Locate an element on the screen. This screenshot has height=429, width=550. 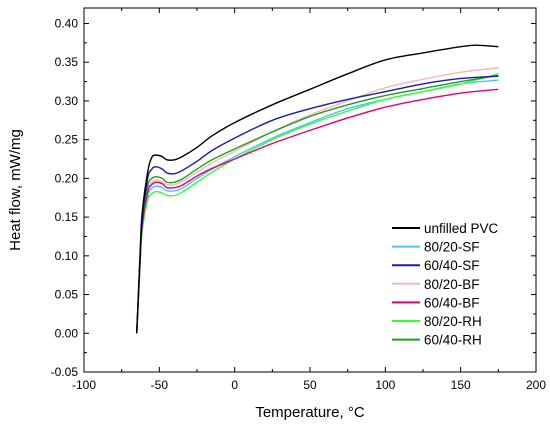
legend-label-80-20-bf: 80/20-BF is located at coordinates (452, 284).